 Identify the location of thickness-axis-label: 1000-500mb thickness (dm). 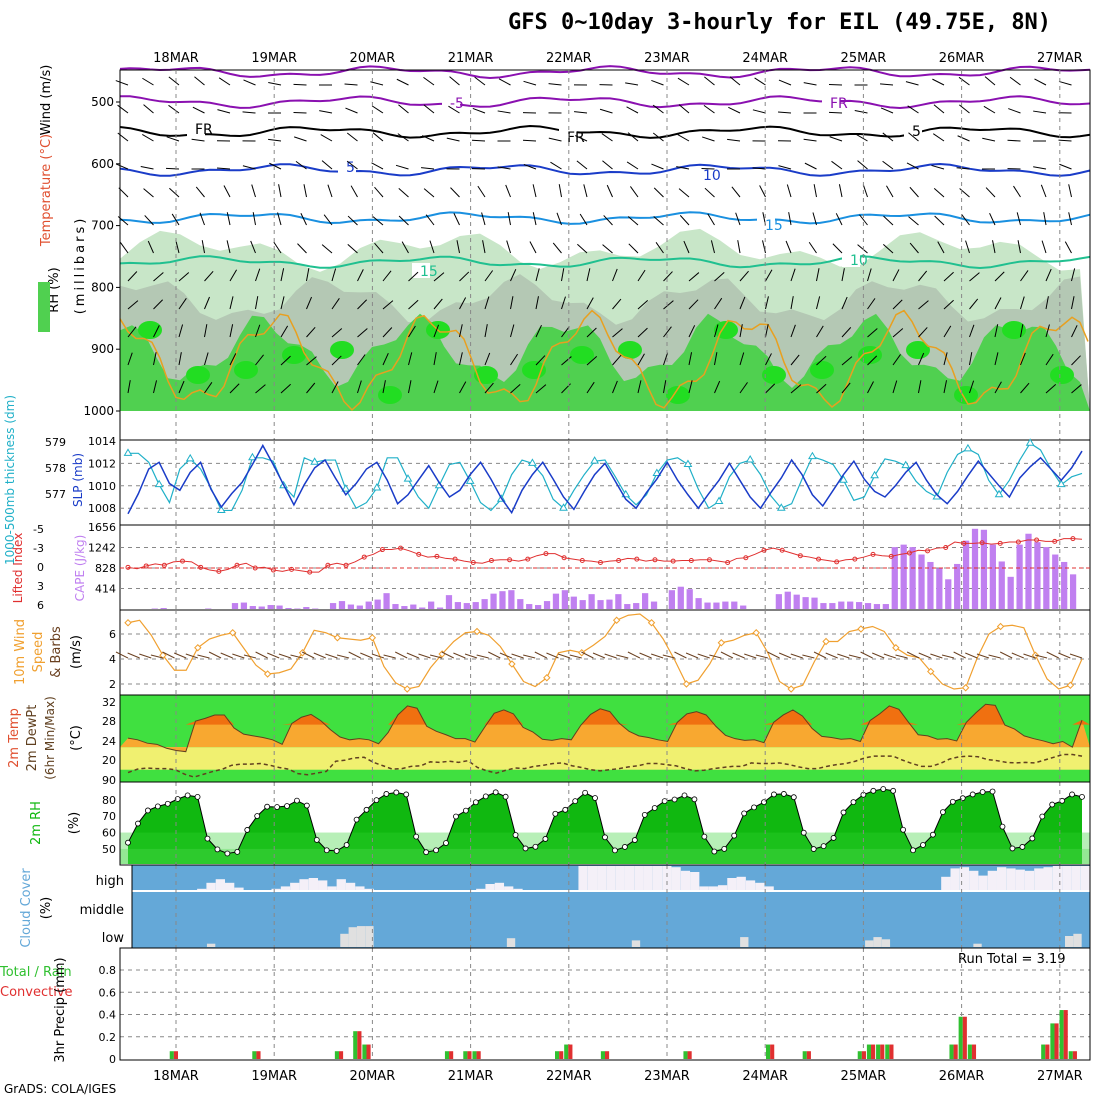
(10, 480).